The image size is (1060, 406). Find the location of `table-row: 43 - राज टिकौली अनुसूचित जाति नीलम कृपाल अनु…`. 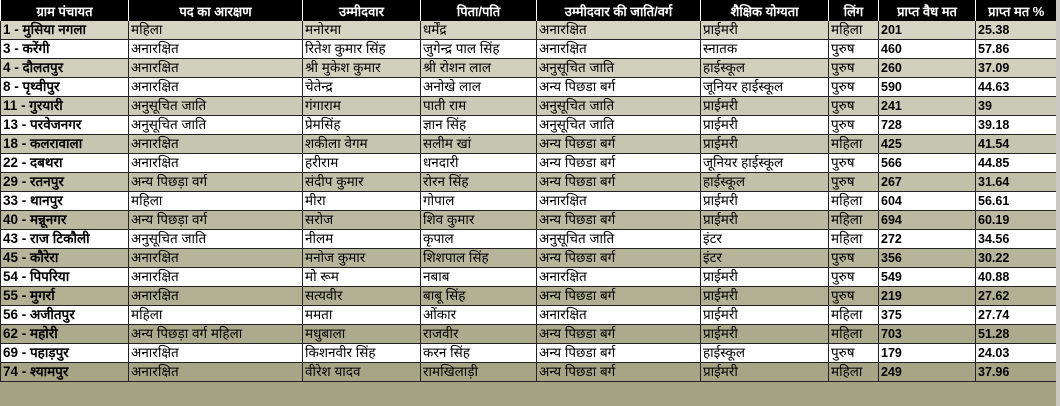

table-row: 43 - राज टिकौली अनुसूचित जाति नीलम कृपाल अनु… is located at coordinates (528, 239).